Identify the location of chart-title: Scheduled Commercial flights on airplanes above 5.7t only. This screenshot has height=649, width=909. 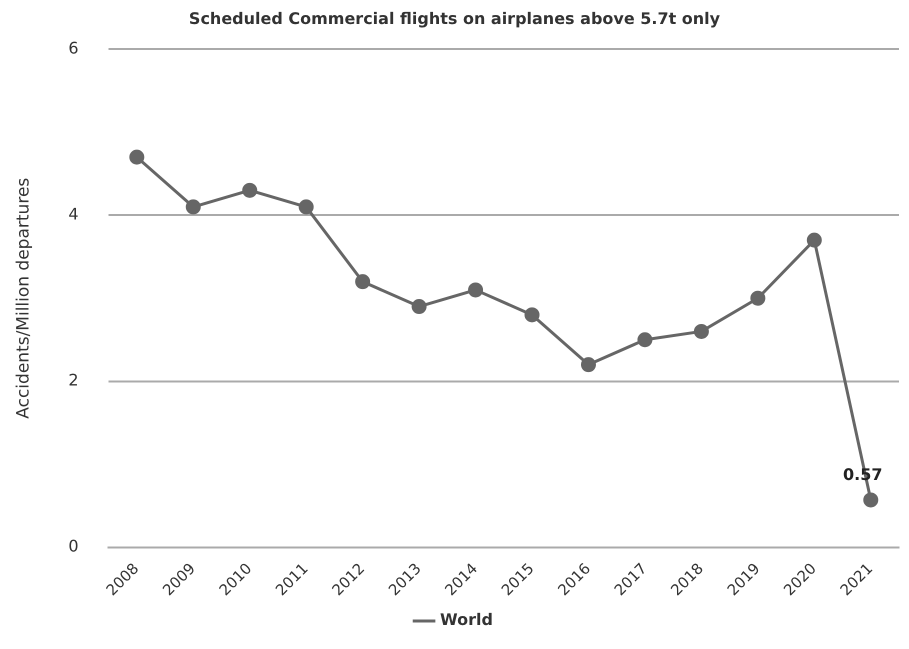
(454, 18).